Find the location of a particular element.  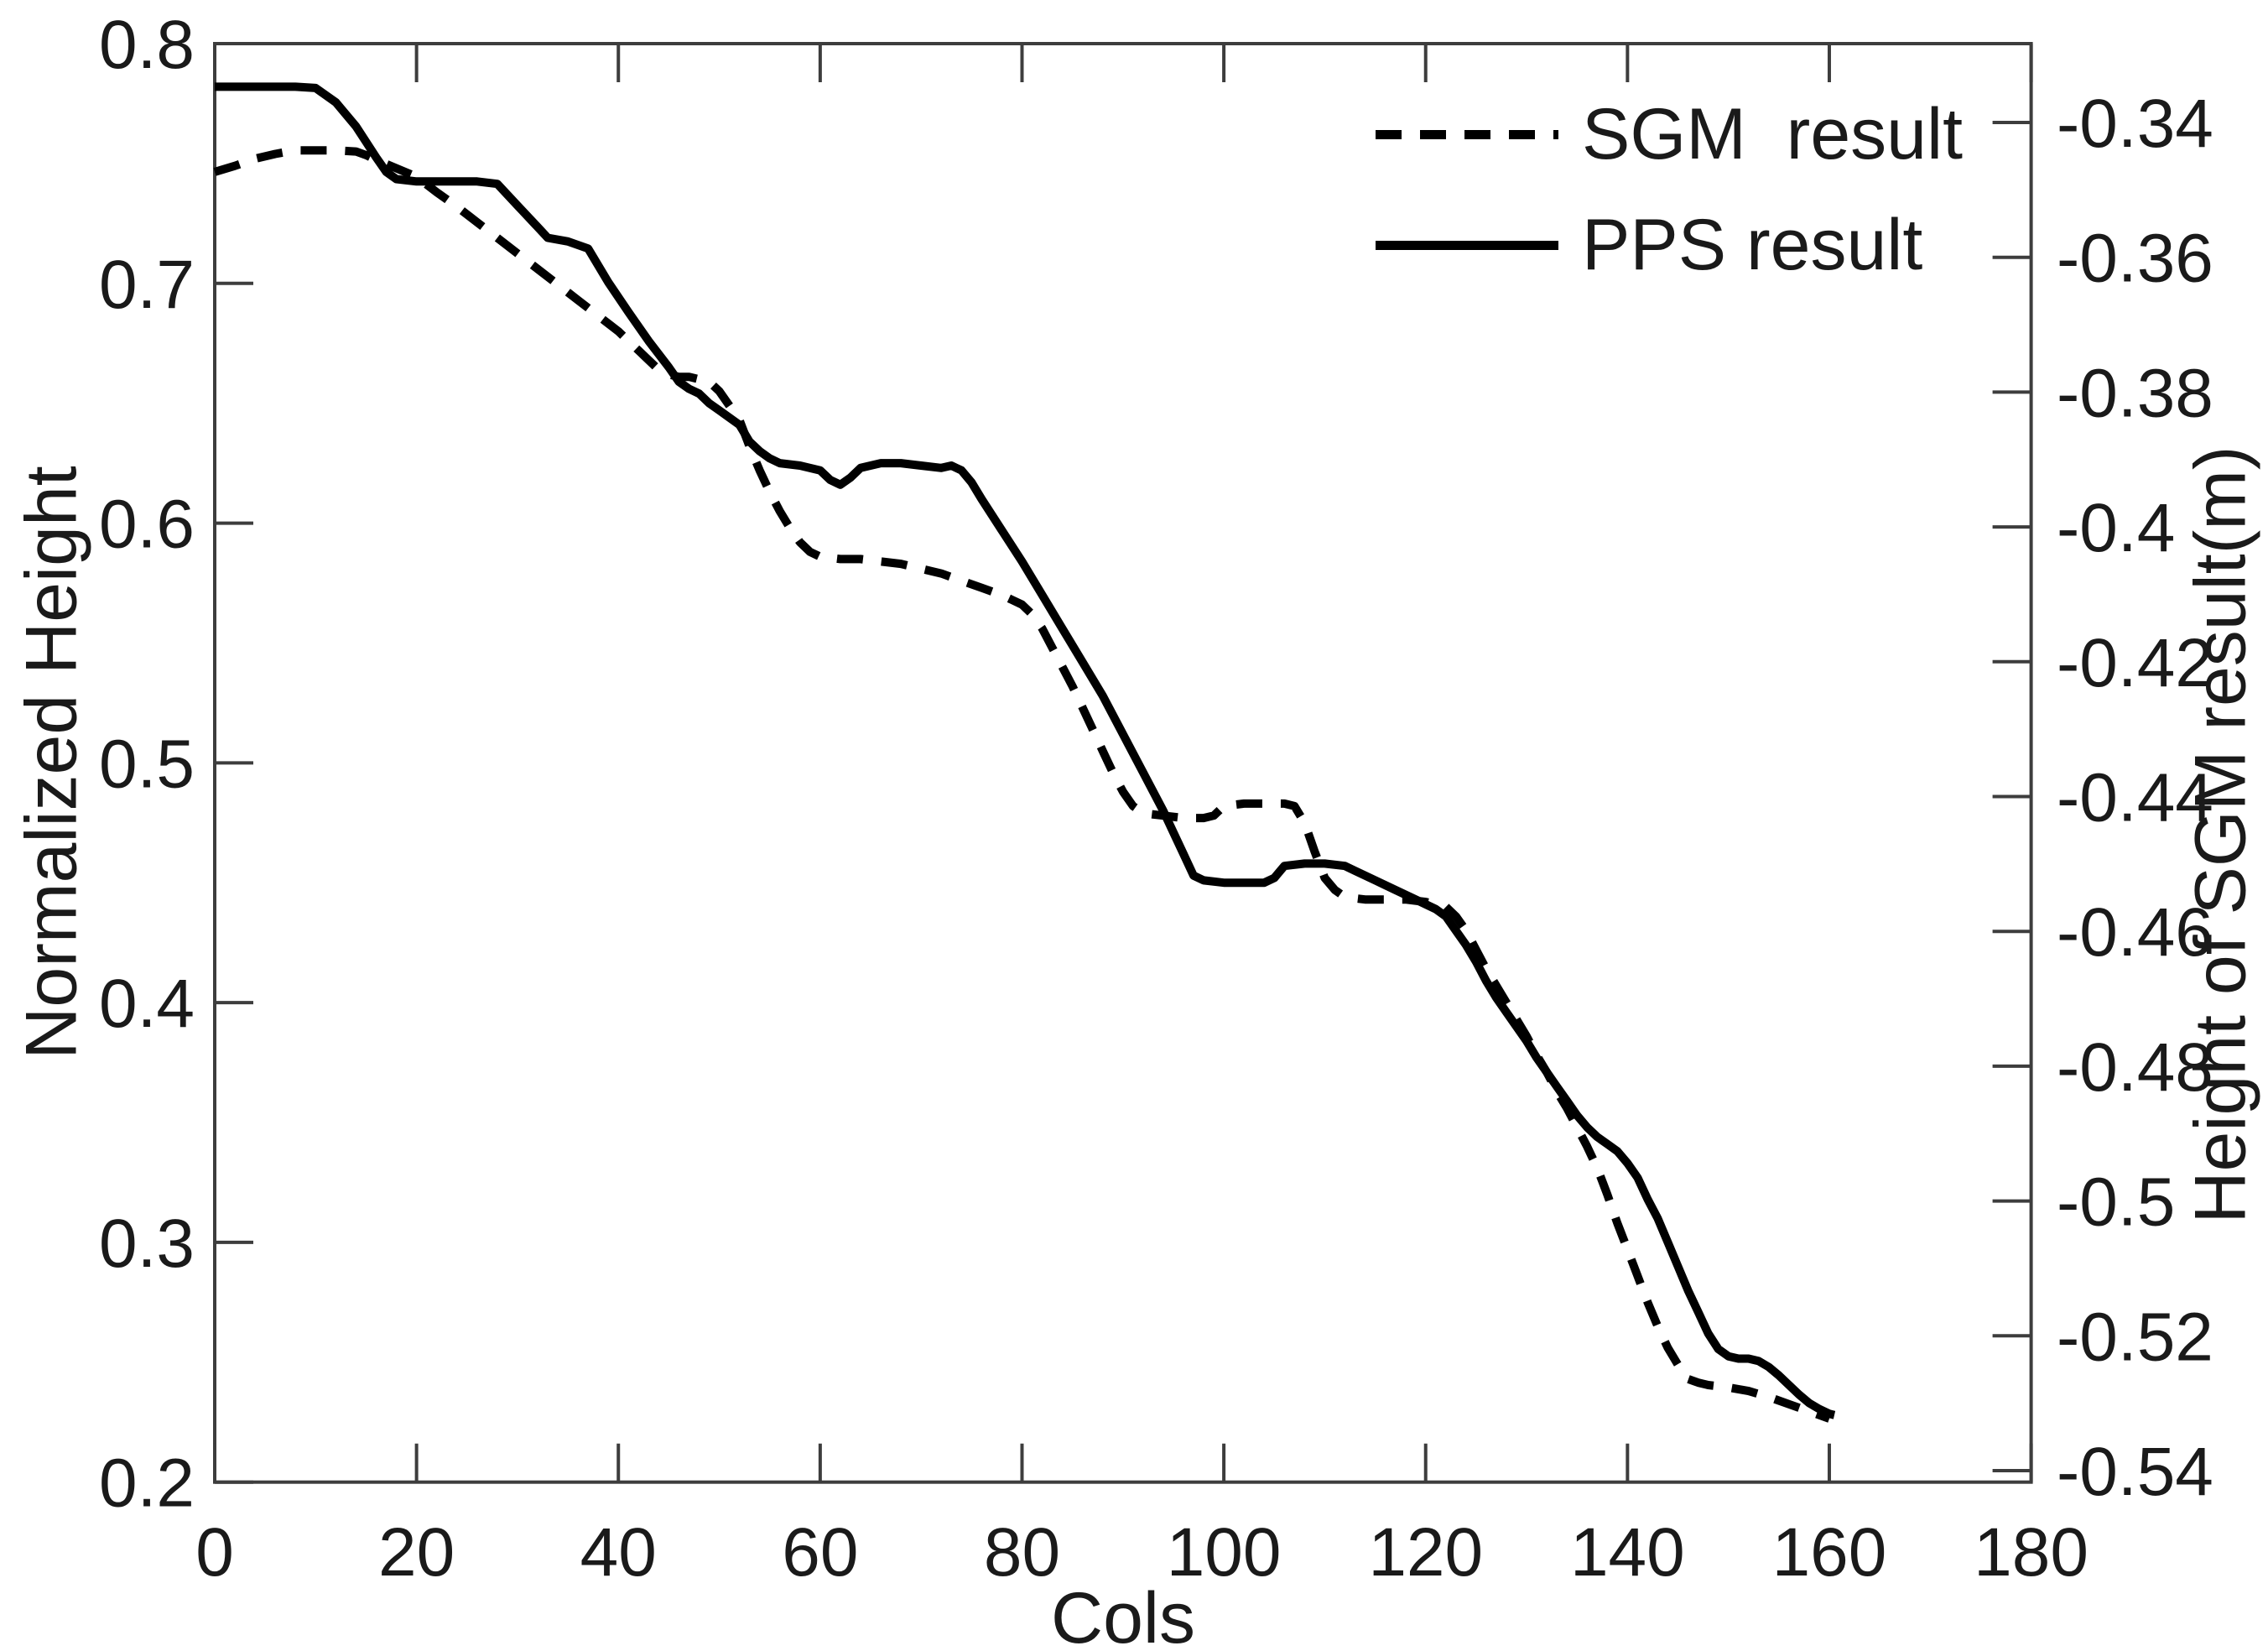

legend: SGM result PPS result is located at coordinates (1669, 189).